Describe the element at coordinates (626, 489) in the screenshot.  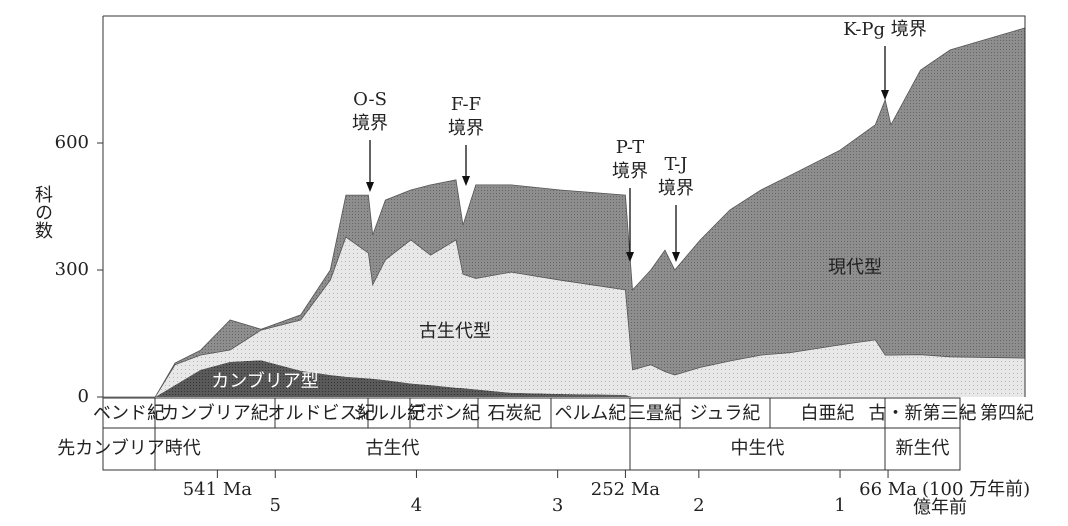
I see `x-tick-label: 252 Ma` at that location.